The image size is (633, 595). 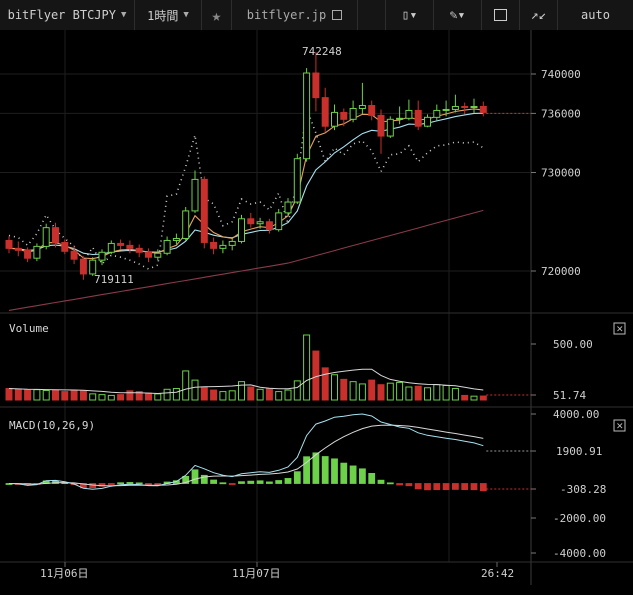 I want to click on fullscreen-button: ↗↙, so click(x=539, y=15).